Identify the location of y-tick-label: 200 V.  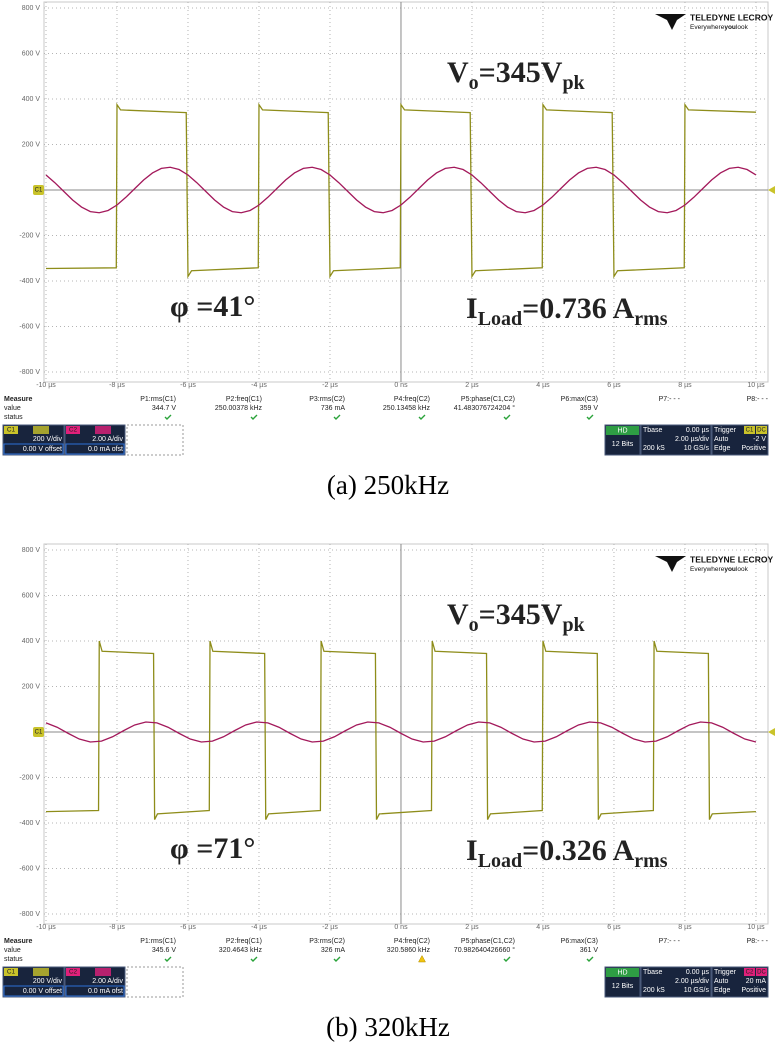
(31, 686).